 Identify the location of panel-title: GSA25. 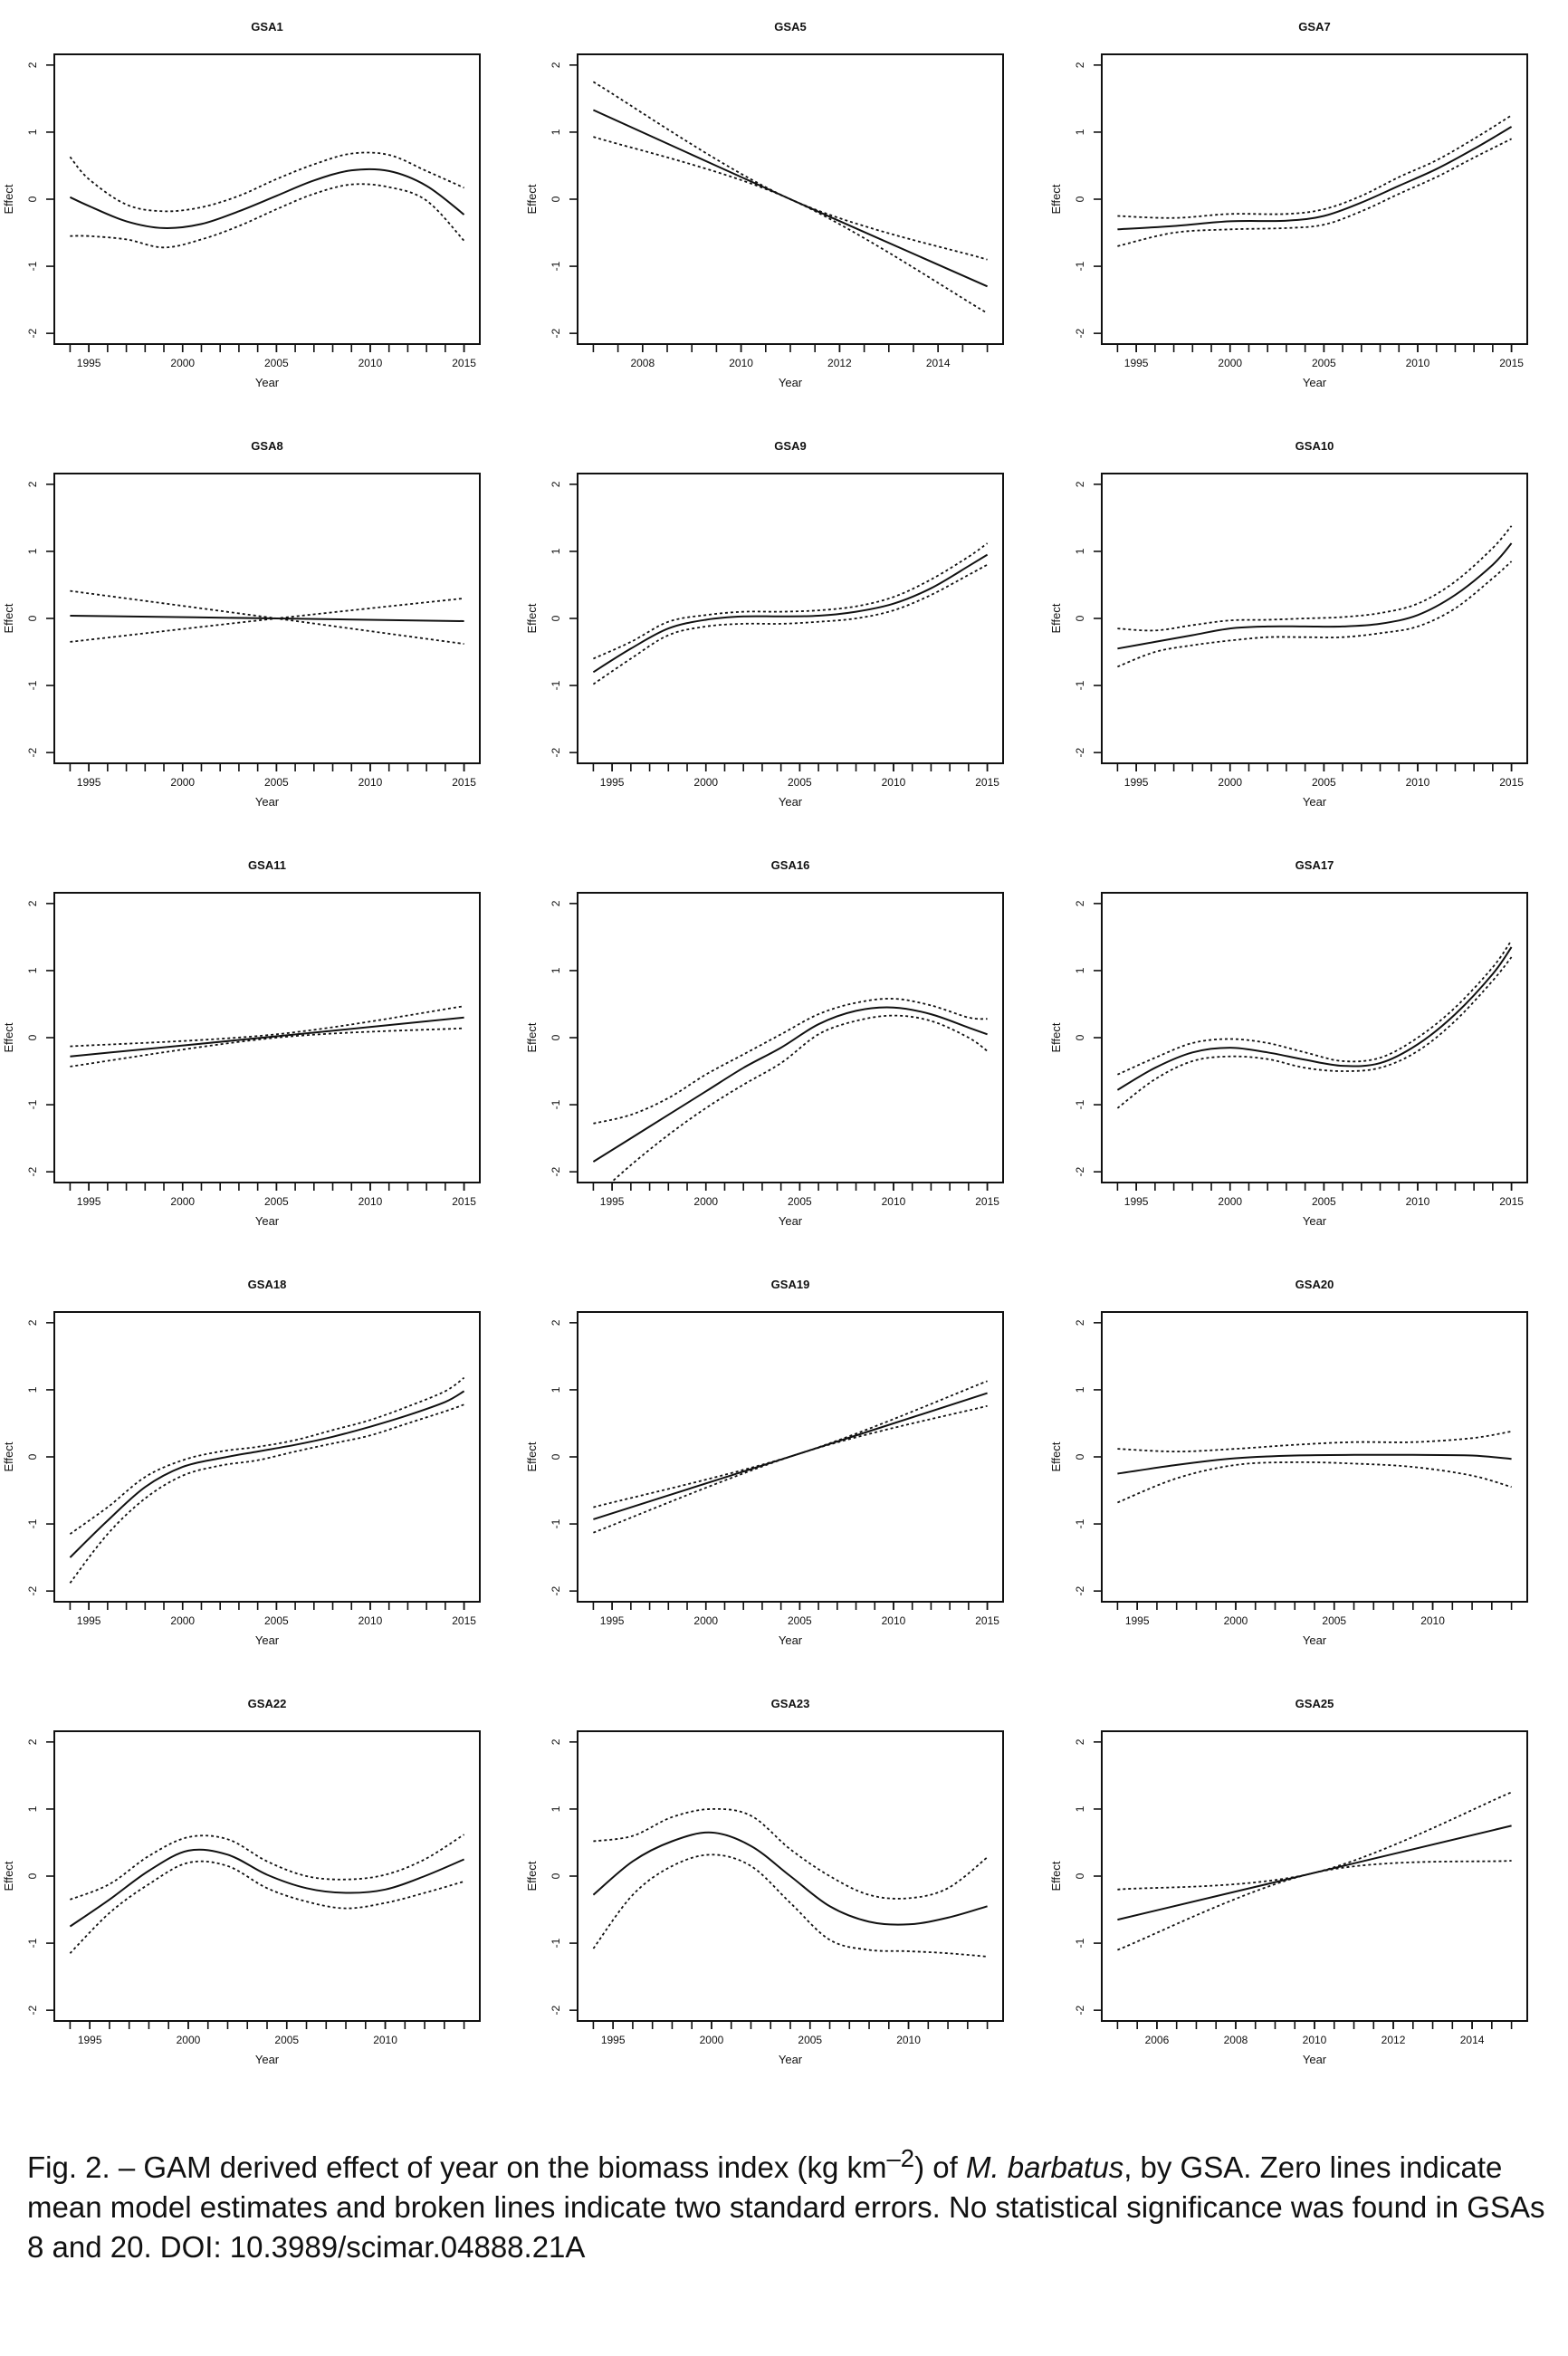
(1315, 1703).